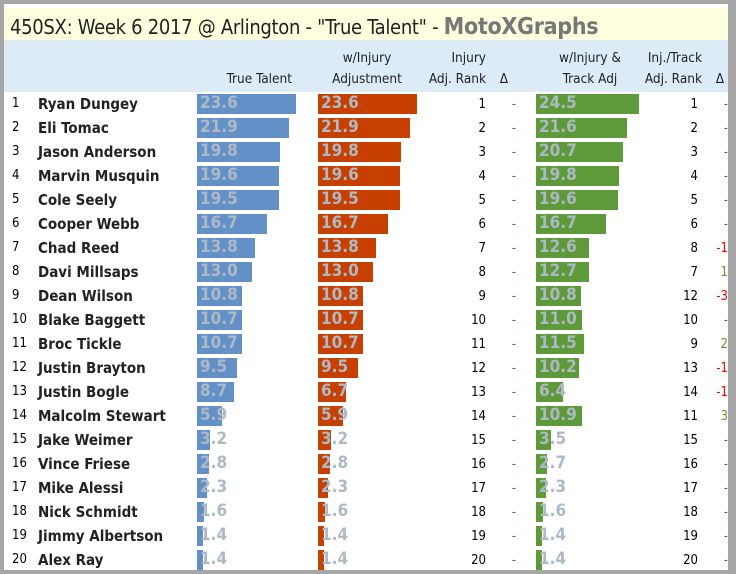 The height and width of the screenshot is (574, 736). I want to click on injury-adjusted-value: 6.7, so click(335, 391).